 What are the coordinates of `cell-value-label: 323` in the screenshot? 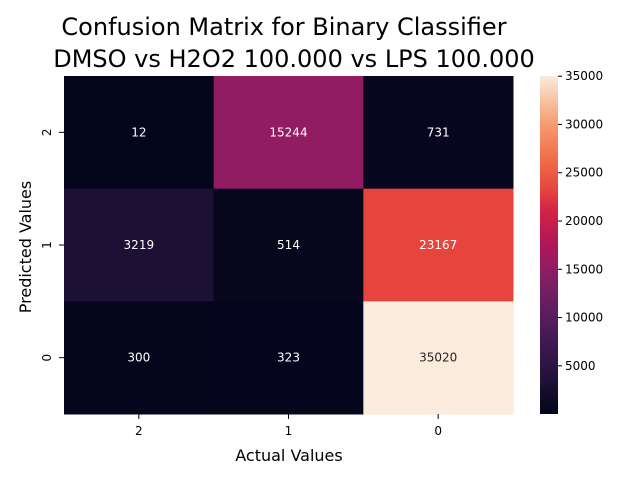 It's located at (288, 358).